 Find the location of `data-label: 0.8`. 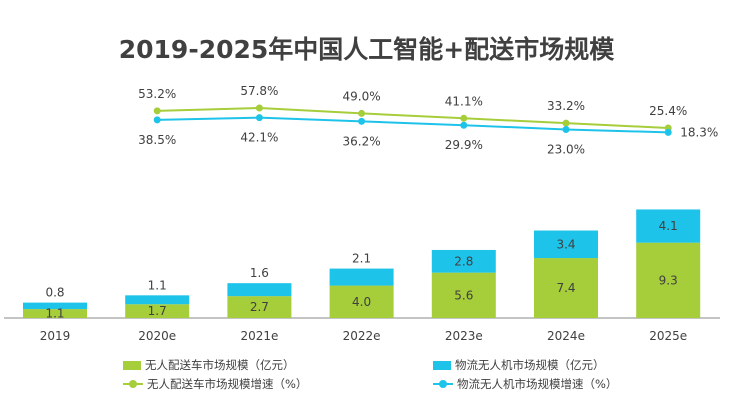

data-label: 0.8 is located at coordinates (54, 293).